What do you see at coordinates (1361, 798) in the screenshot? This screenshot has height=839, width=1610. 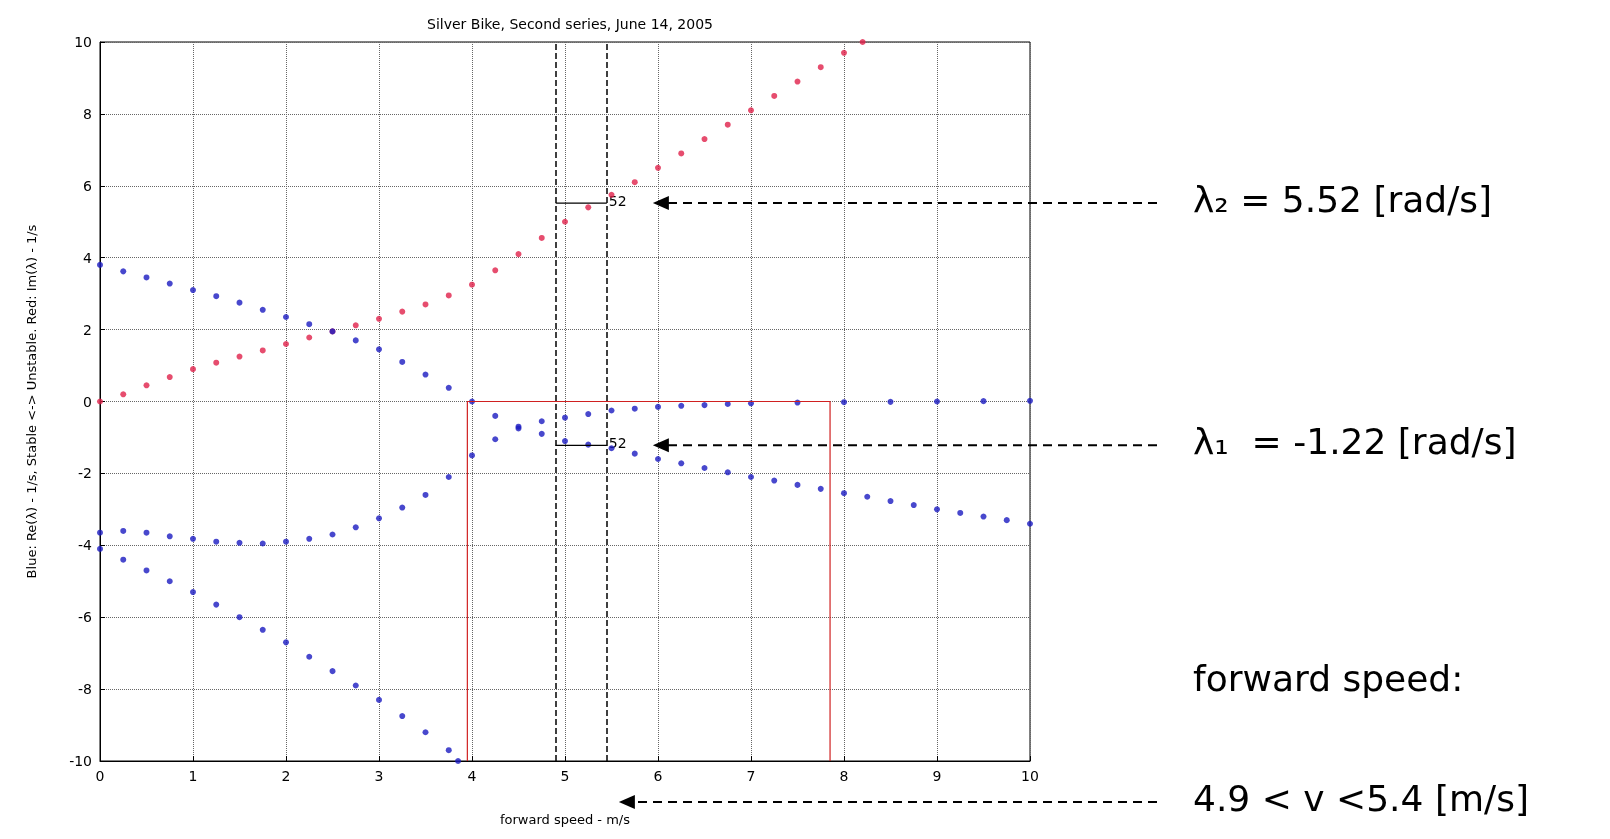 I see `text: 4.9 < v <5.4 [m/s]` at bounding box center [1361, 798].